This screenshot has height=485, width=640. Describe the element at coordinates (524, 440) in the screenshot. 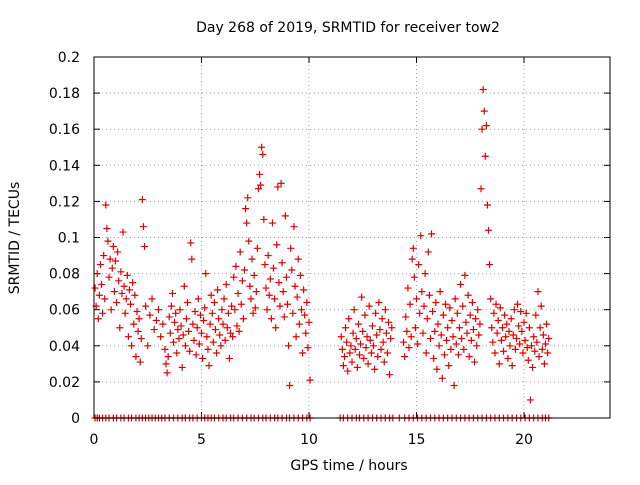

I see `x-tick-label: 20` at that location.